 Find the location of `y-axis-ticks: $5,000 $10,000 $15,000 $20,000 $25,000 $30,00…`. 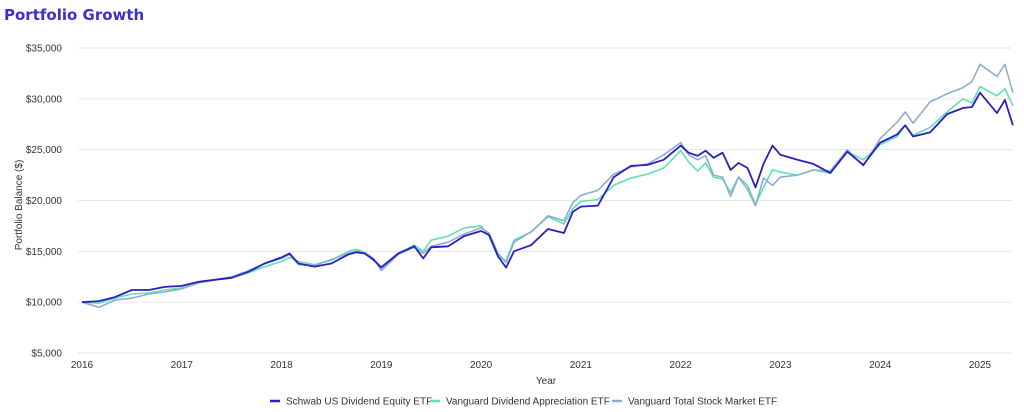

y-axis-ticks: $5,000 $10,000 $15,000 $20,000 $25,000 $30,00… is located at coordinates (44, 202).